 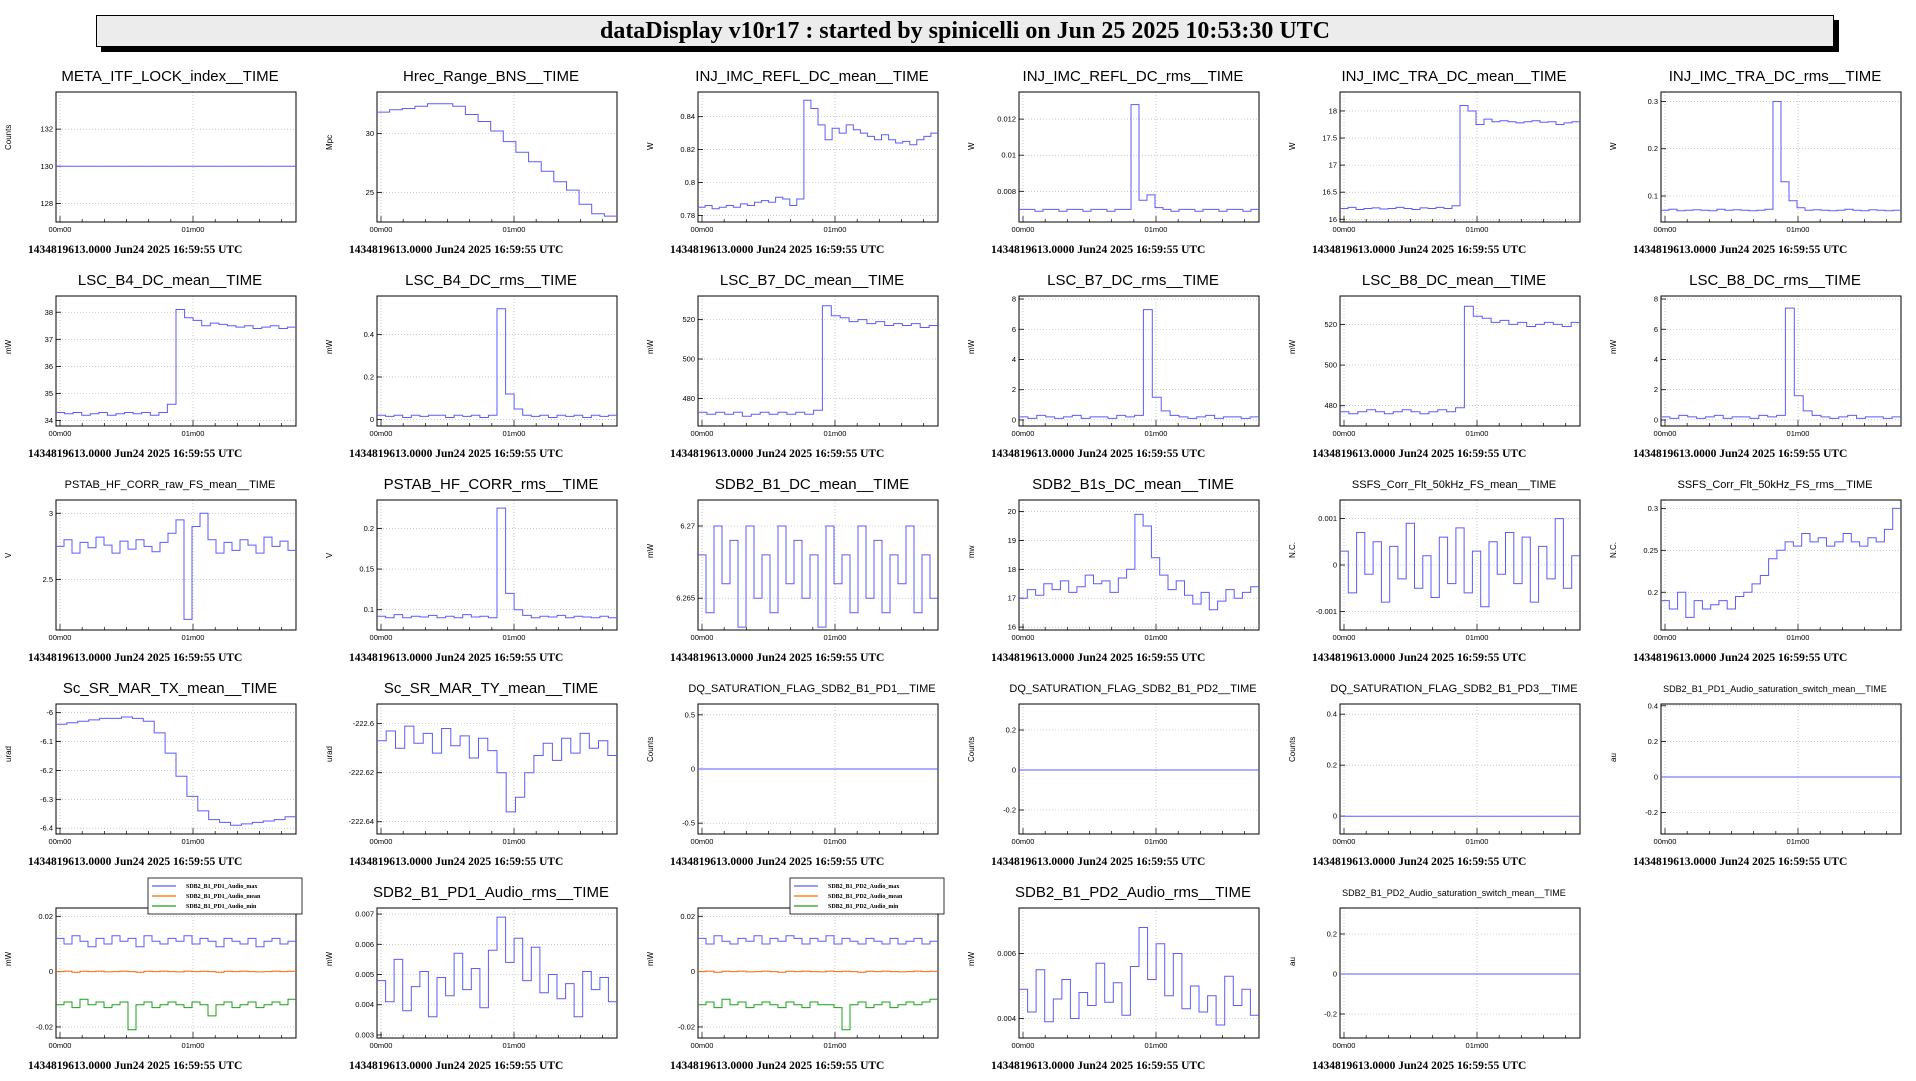 I want to click on chart-svg: -0.2 0 0.2 00m00 01m00, so click(x=1452, y=978).